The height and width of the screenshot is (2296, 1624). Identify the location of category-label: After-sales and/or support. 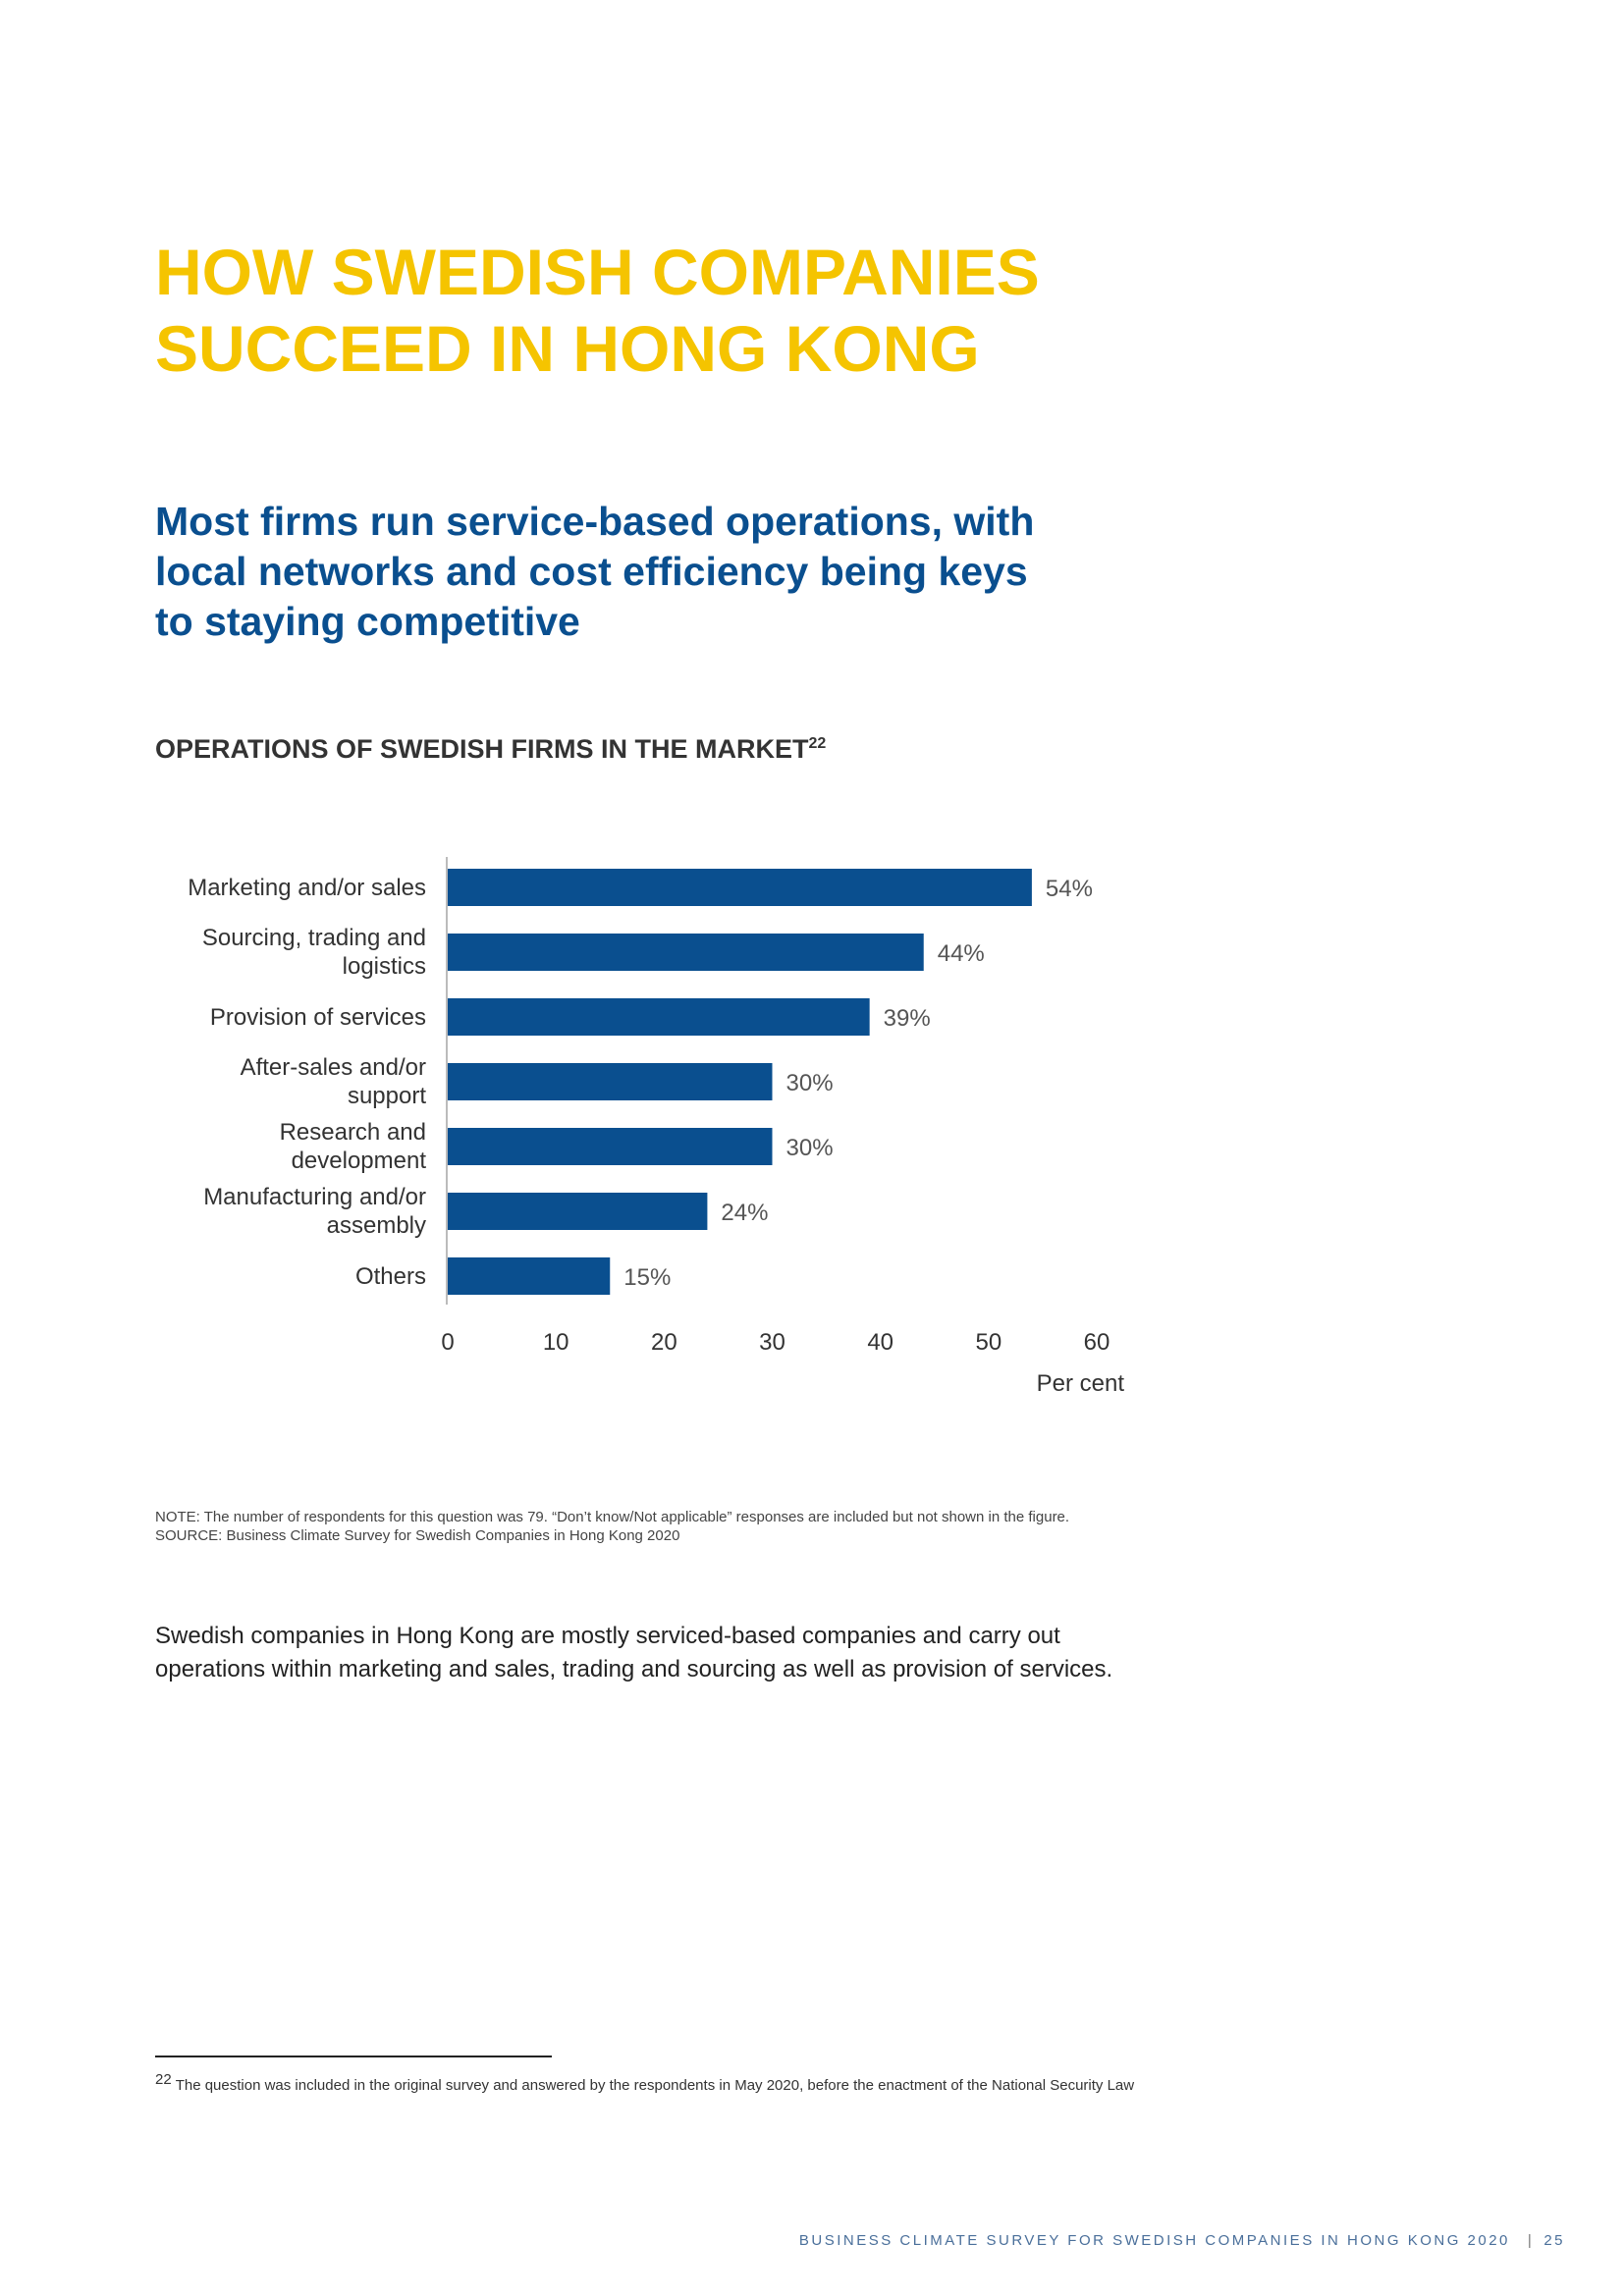
(298, 1081).